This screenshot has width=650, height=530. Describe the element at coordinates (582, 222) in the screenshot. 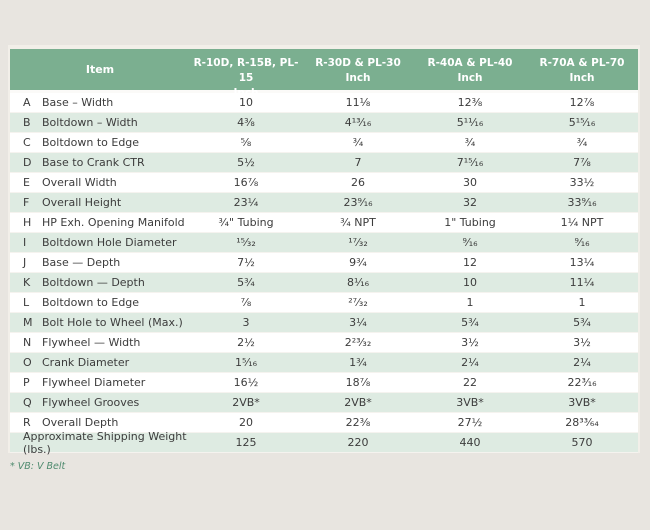

I see `row-value: 1¼ NPT` at that location.